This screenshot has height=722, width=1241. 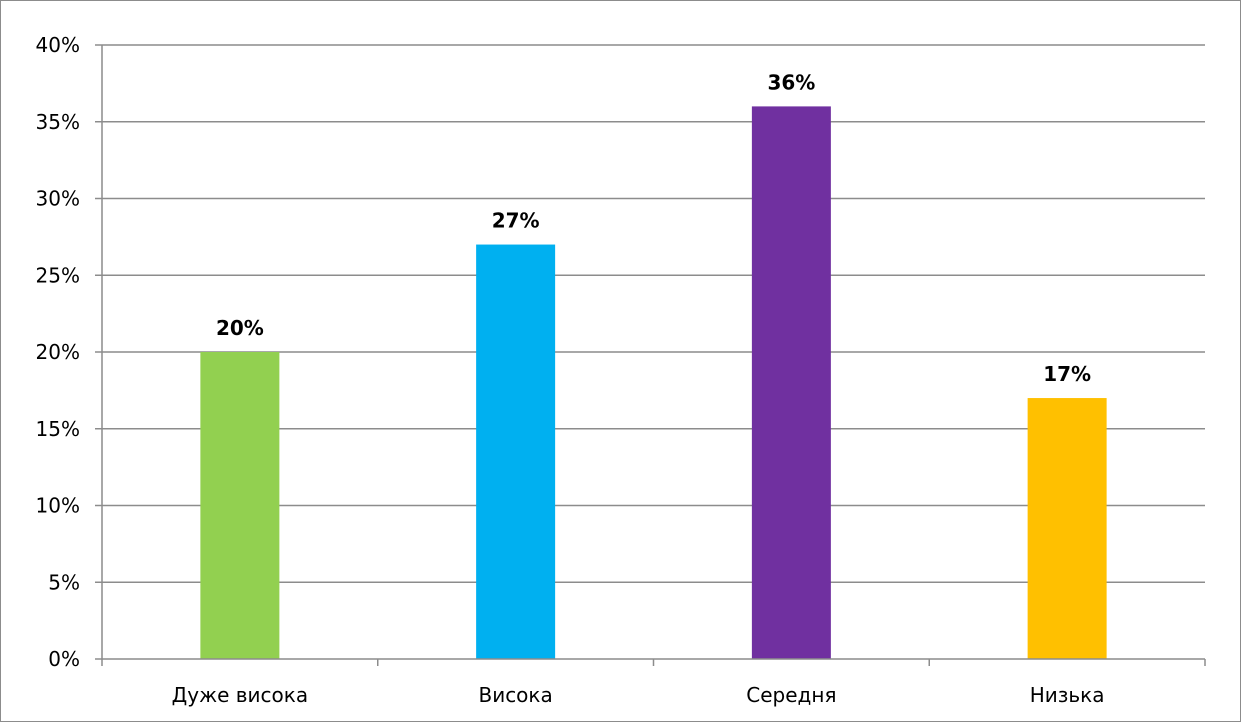 I want to click on x-category-label: Висока, so click(x=515, y=695).